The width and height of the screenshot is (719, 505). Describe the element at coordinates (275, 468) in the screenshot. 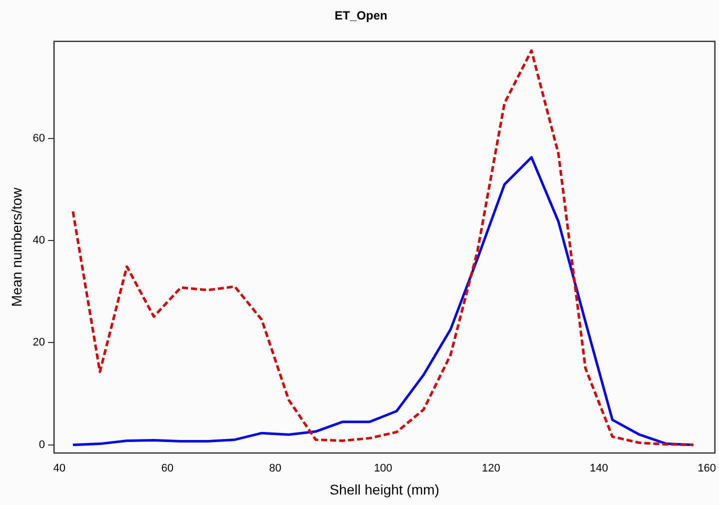

I see `x-tick-label: 80` at that location.